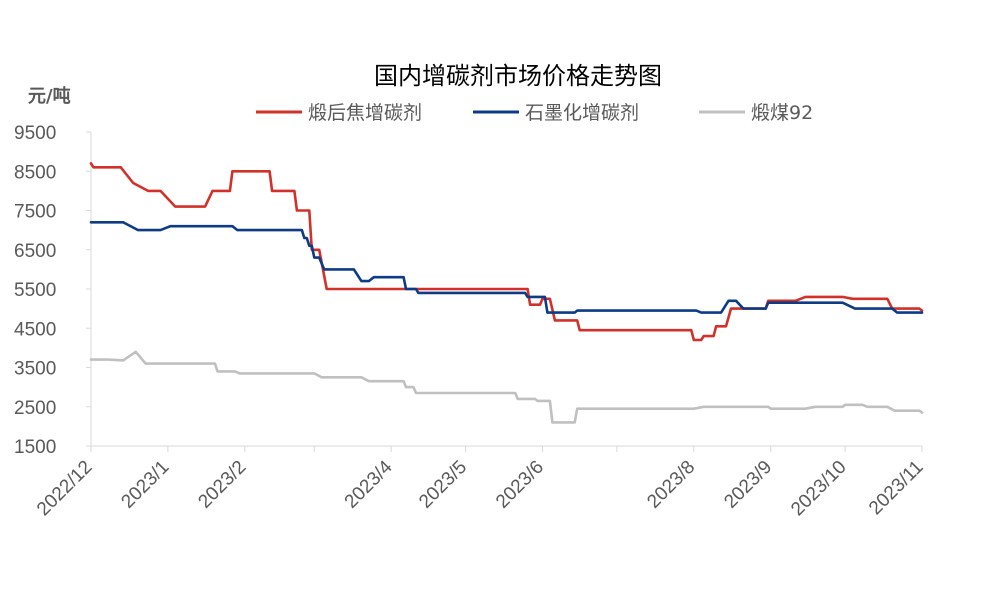  What do you see at coordinates (748, 485) in the screenshot?
I see `x-tick-label: 2023/9` at bounding box center [748, 485].